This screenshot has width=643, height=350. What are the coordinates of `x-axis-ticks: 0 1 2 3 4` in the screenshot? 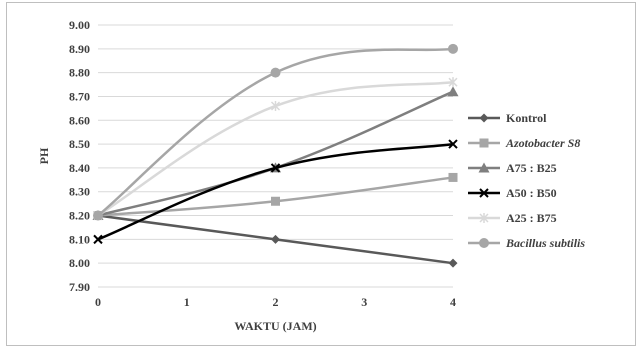 It's located at (275, 302).